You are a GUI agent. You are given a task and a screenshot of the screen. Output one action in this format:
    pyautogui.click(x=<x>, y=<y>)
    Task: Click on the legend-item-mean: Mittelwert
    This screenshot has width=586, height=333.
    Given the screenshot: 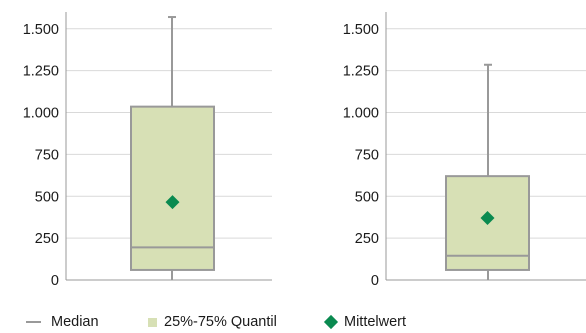 What is the action you would take?
    pyautogui.click(x=365, y=322)
    